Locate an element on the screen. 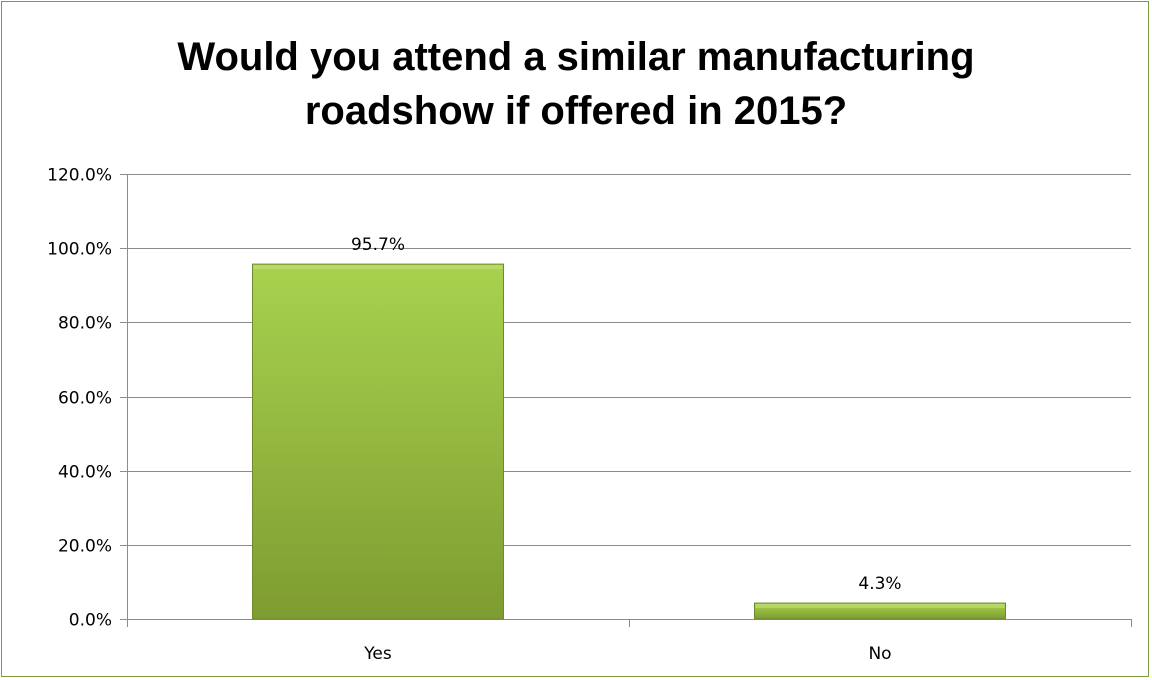  x-tick-label-yes: Yes is located at coordinates (377, 654).